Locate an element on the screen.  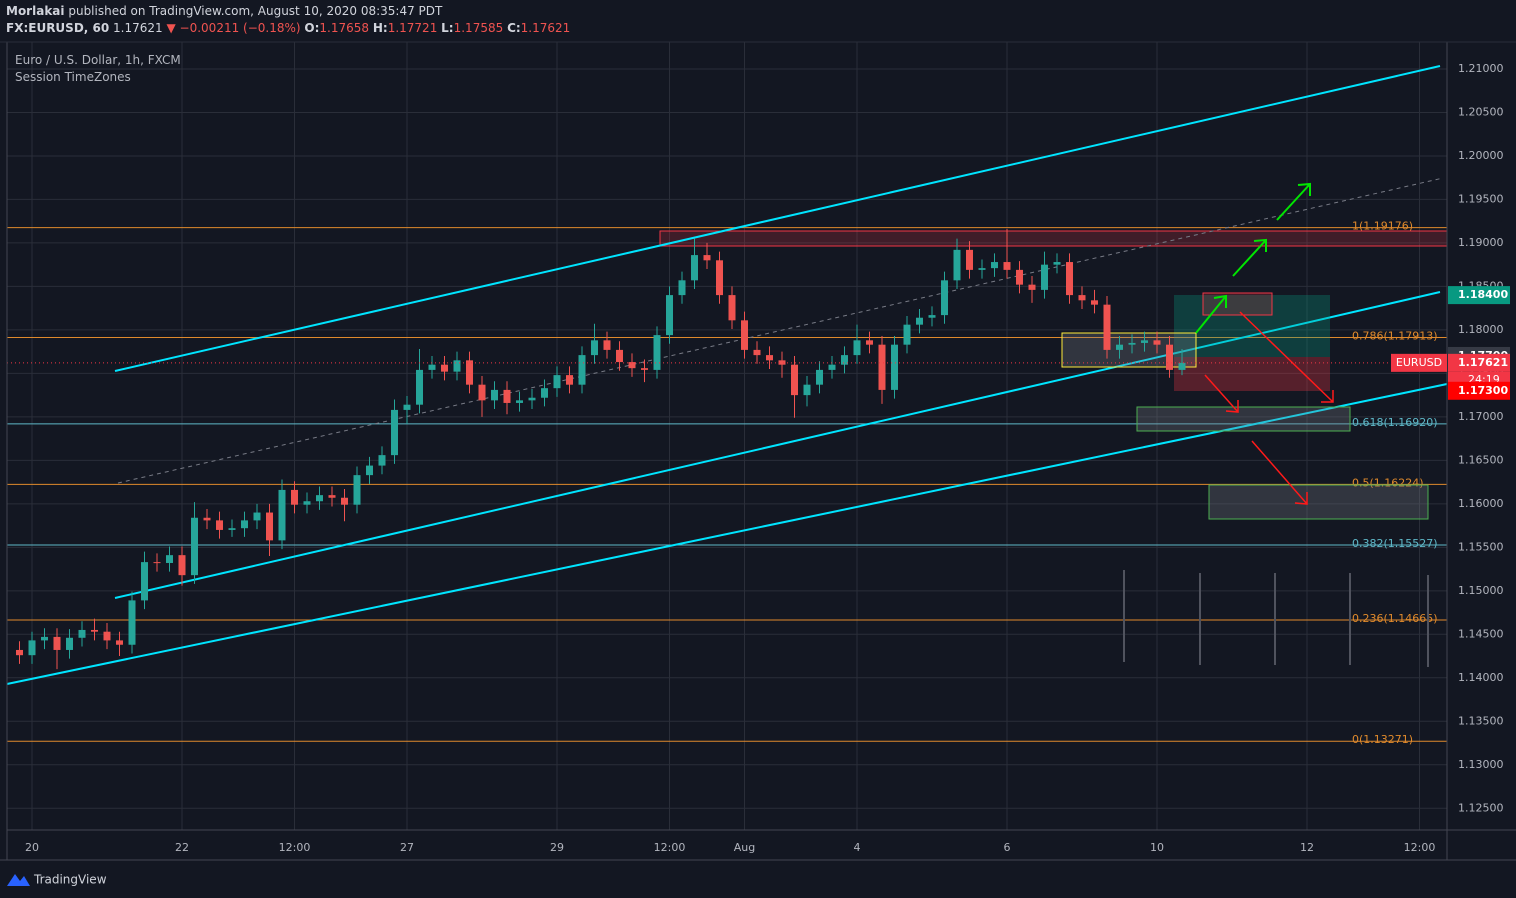
fib-label: 0.236(1.14665) is located at coordinates (1395, 618).